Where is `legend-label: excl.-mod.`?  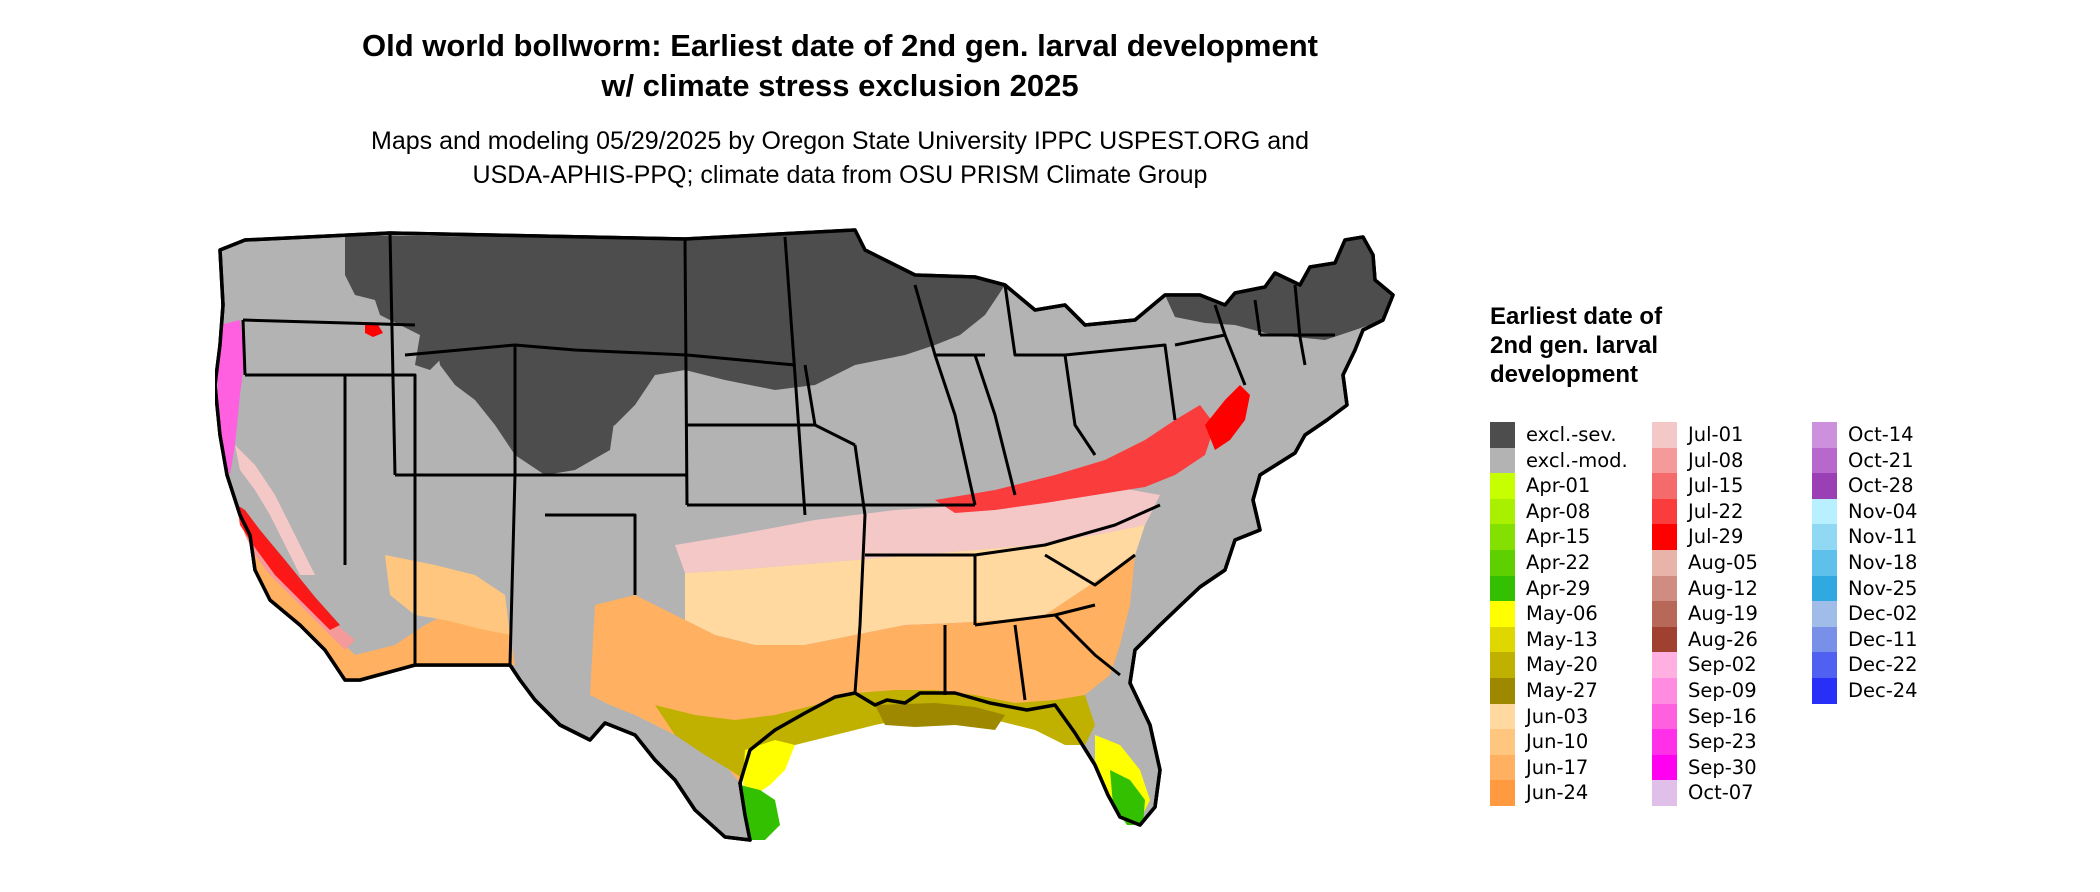
legend-label: excl.-mod. is located at coordinates (1577, 460).